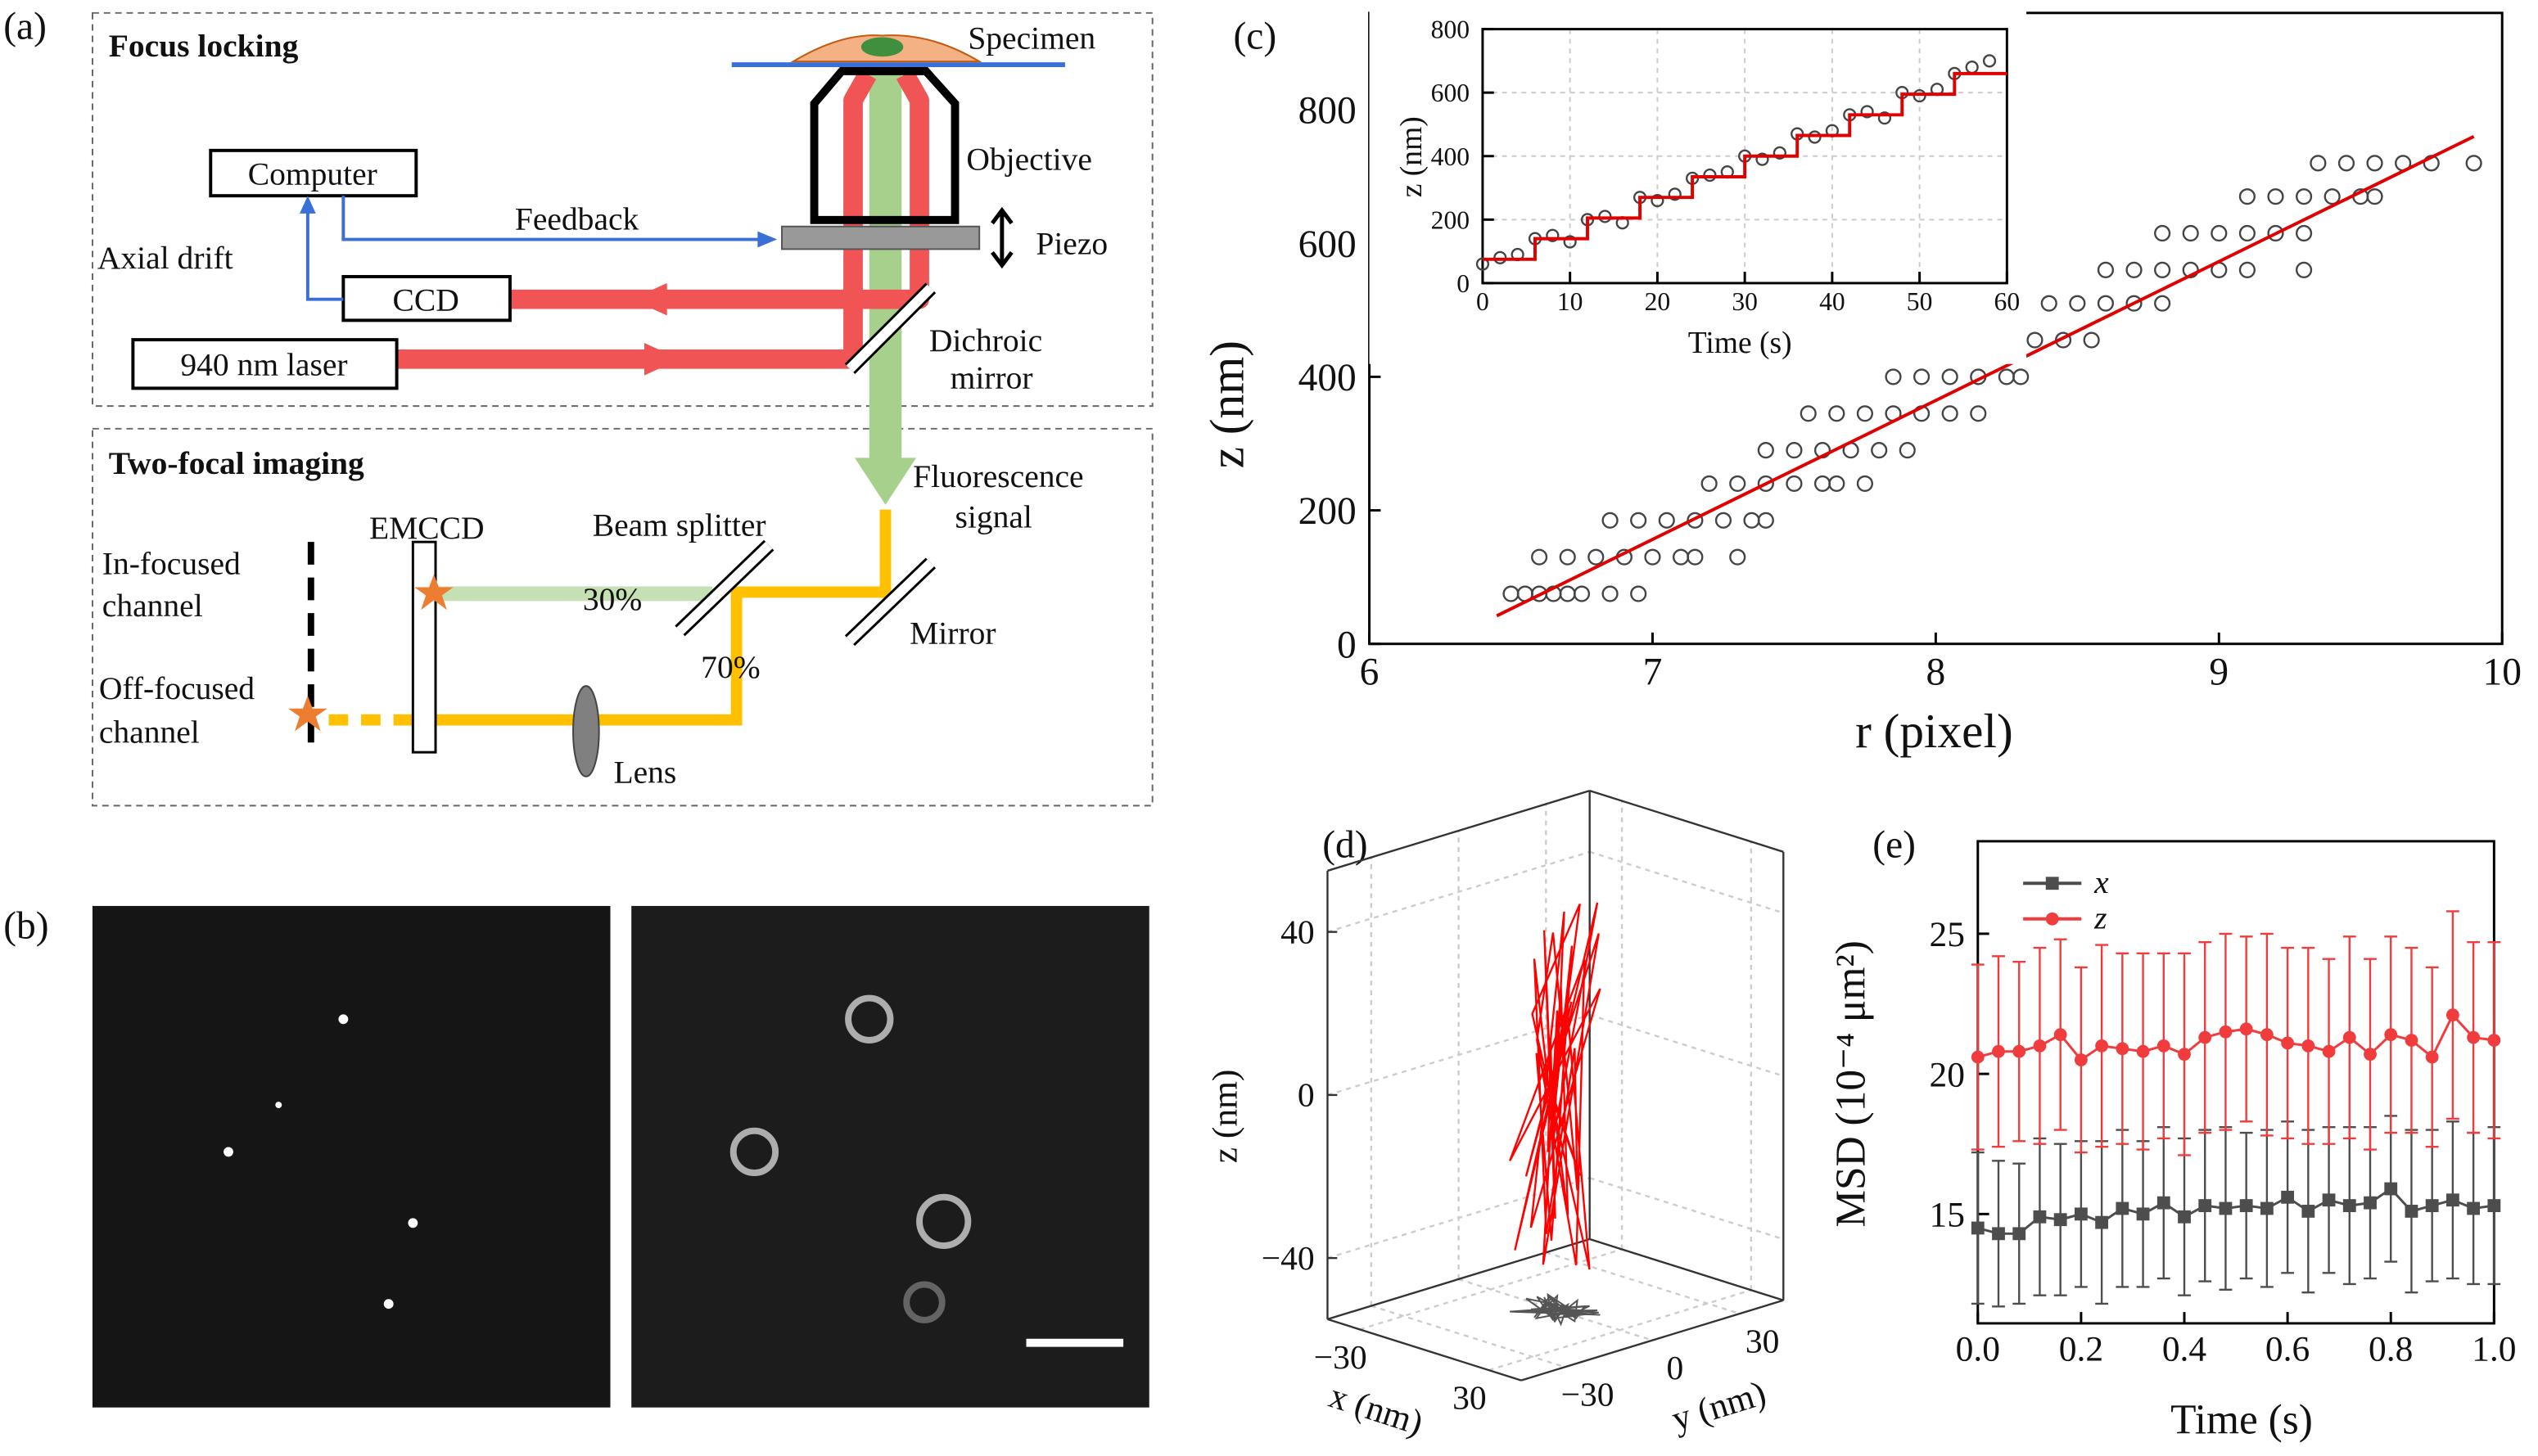  What do you see at coordinates (1340, 1357) in the screenshot?
I see `x-tick-label: −30` at bounding box center [1340, 1357].